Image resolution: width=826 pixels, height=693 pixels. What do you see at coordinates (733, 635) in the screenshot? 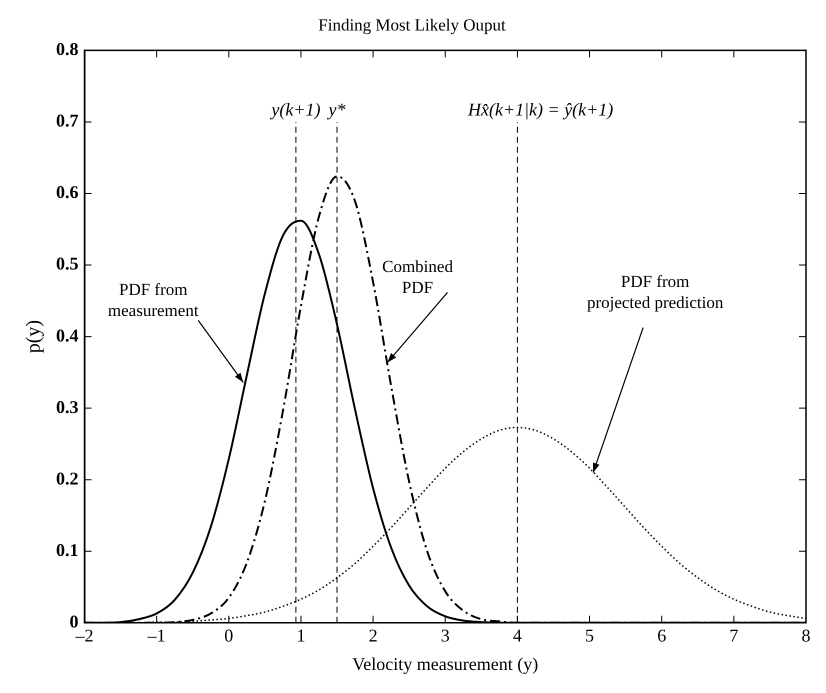
I see `x-tick-label: 7` at bounding box center [733, 635].